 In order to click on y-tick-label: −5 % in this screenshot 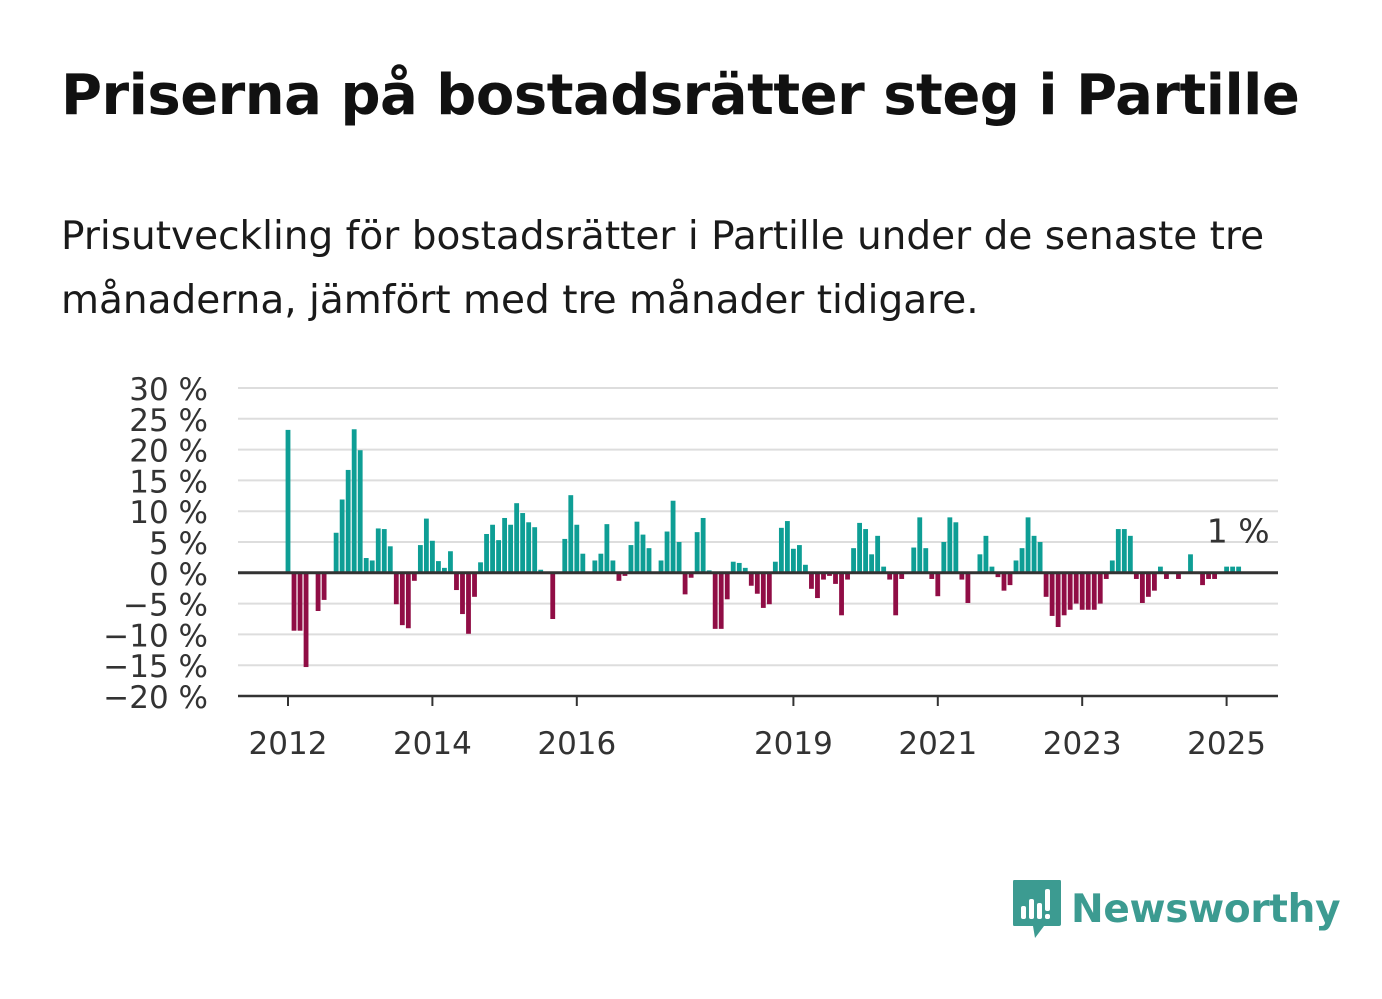, I will do `click(165, 606)`.